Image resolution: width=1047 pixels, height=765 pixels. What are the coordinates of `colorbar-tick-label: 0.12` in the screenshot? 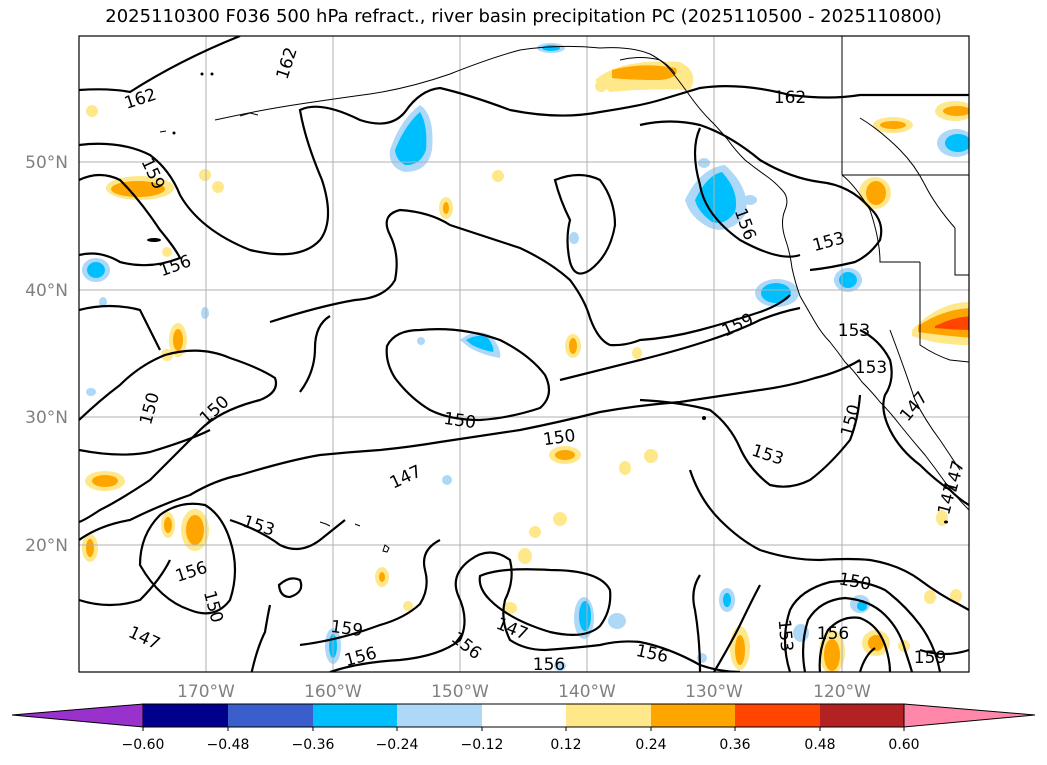 It's located at (565, 745).